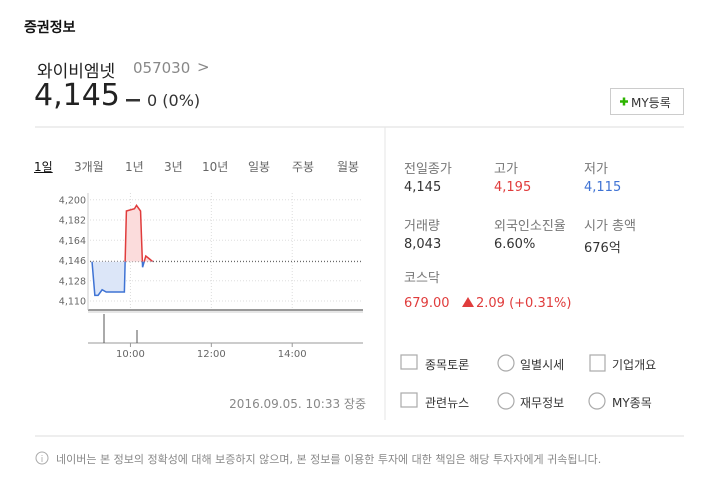  What do you see at coordinates (515, 244) in the screenshot?
I see `stat-value: 6.60%` at bounding box center [515, 244].